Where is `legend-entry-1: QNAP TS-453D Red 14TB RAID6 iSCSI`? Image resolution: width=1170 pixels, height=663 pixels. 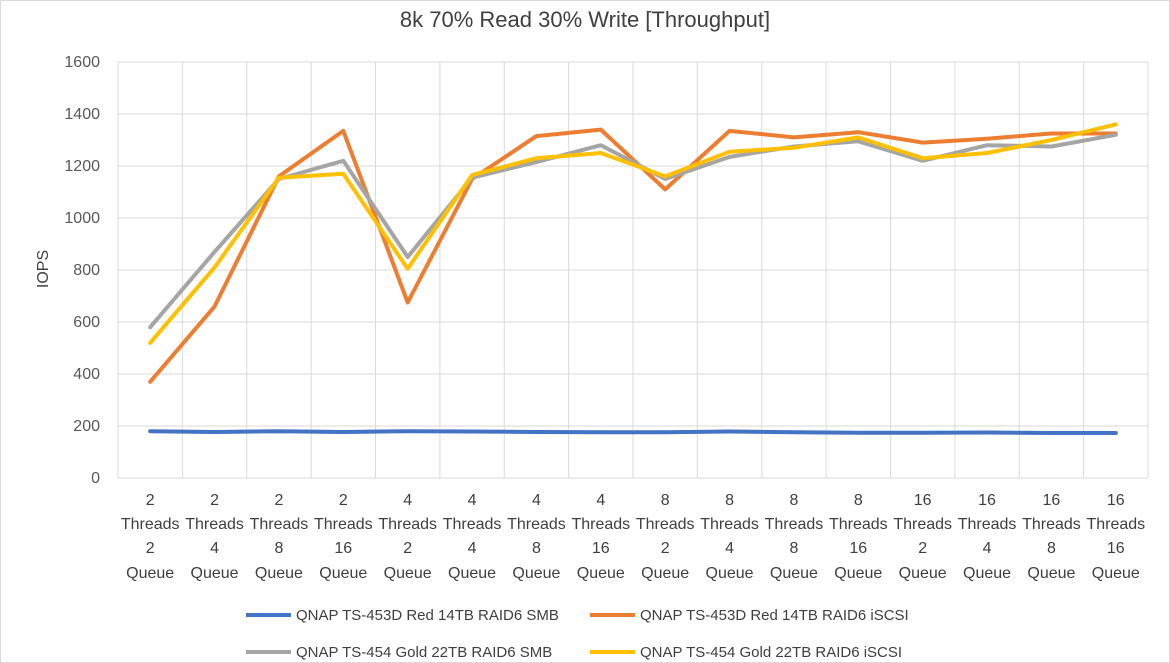
legend-entry-1: QNAP TS-453D Red 14TB RAID6 iSCSI is located at coordinates (749, 615).